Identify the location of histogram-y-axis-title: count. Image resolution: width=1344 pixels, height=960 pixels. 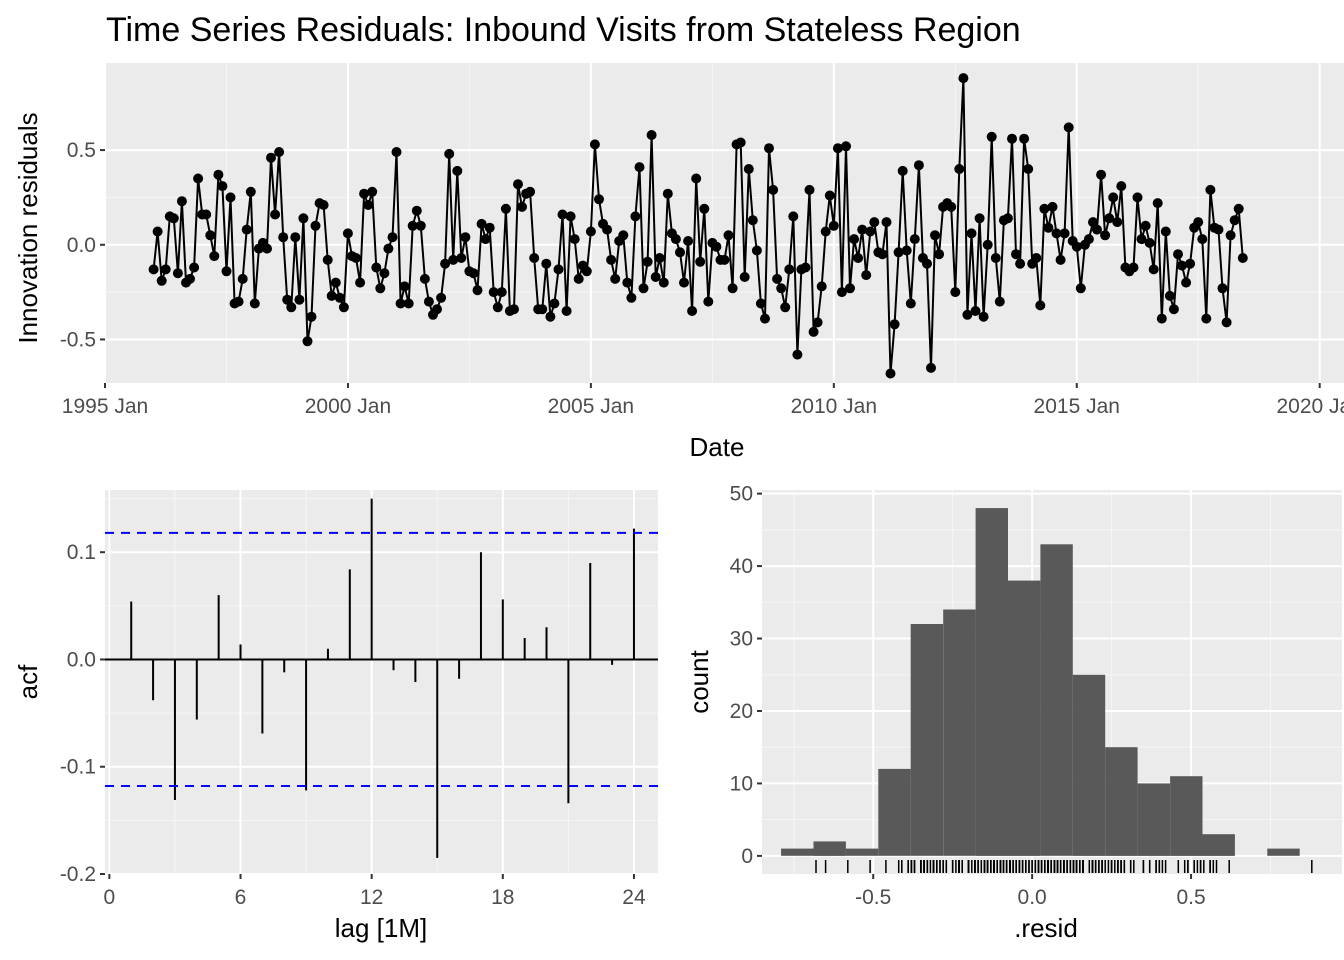
(699, 681).